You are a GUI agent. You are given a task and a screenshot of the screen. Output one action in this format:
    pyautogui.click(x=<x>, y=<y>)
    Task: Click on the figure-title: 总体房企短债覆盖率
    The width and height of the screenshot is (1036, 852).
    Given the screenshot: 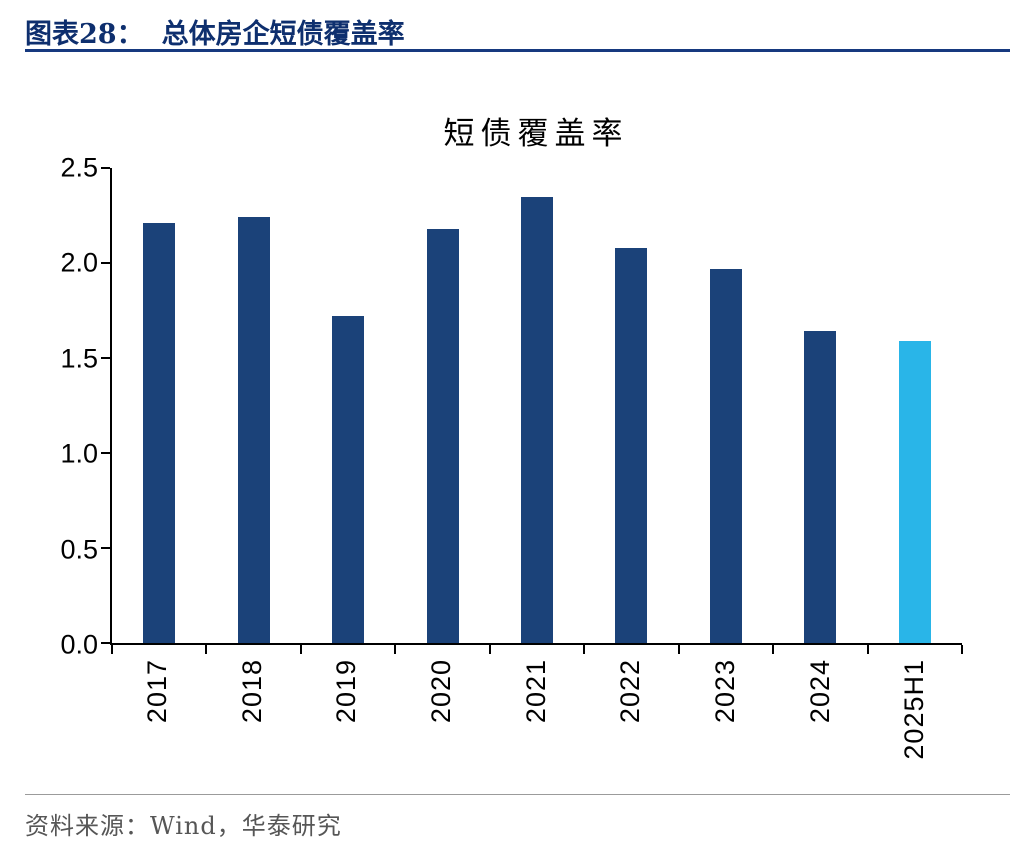 What is the action you would take?
    pyautogui.click(x=283, y=34)
    